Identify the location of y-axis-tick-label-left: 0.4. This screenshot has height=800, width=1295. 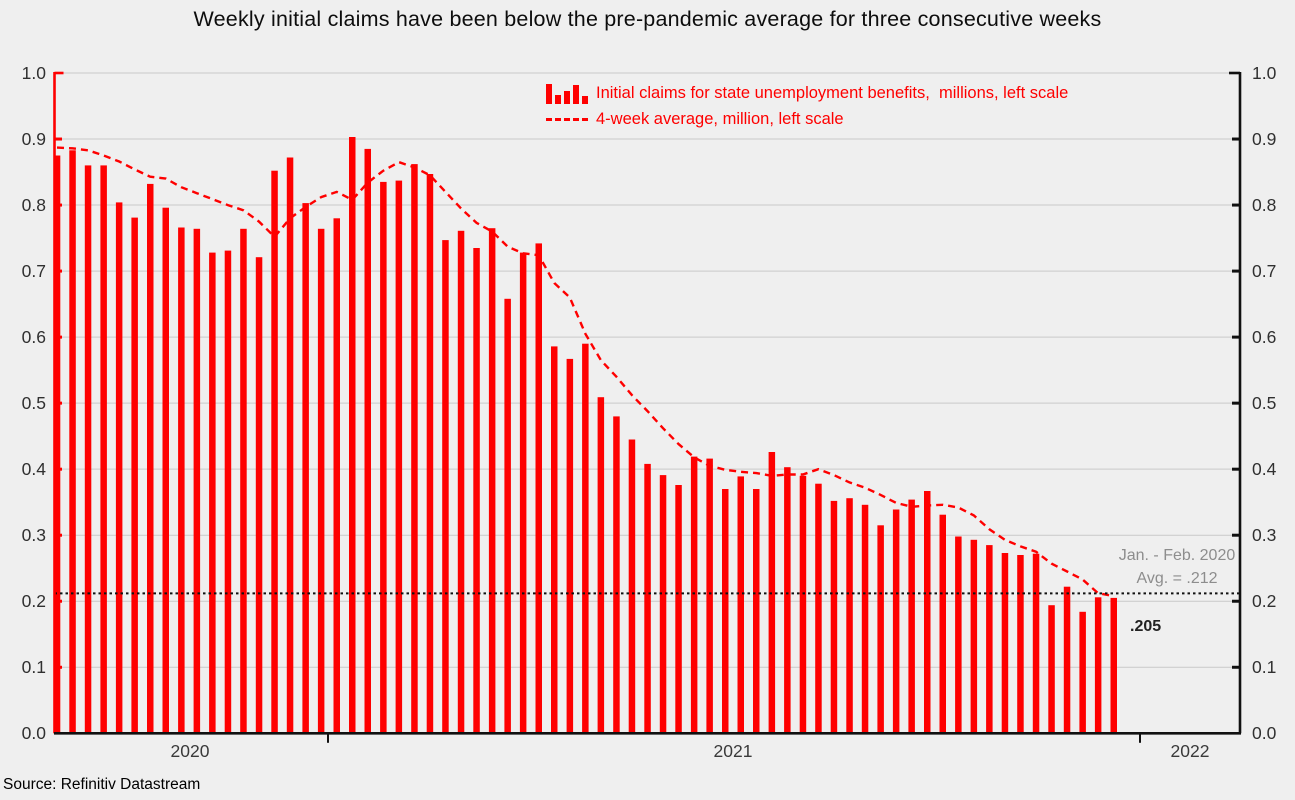
(33, 469).